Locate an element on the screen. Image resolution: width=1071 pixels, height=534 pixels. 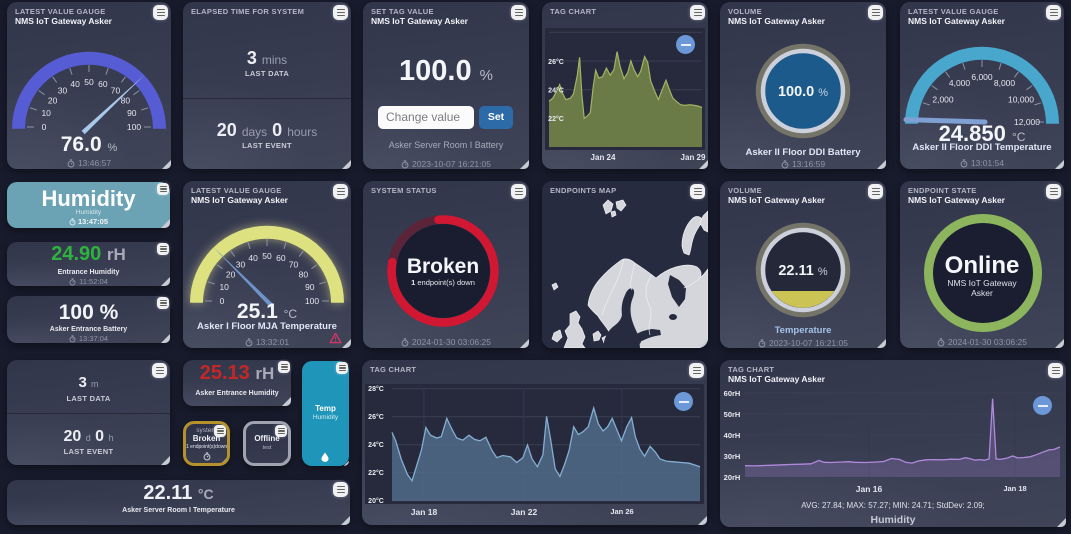
svg-text: Jan 16 is located at coordinates (869, 489).